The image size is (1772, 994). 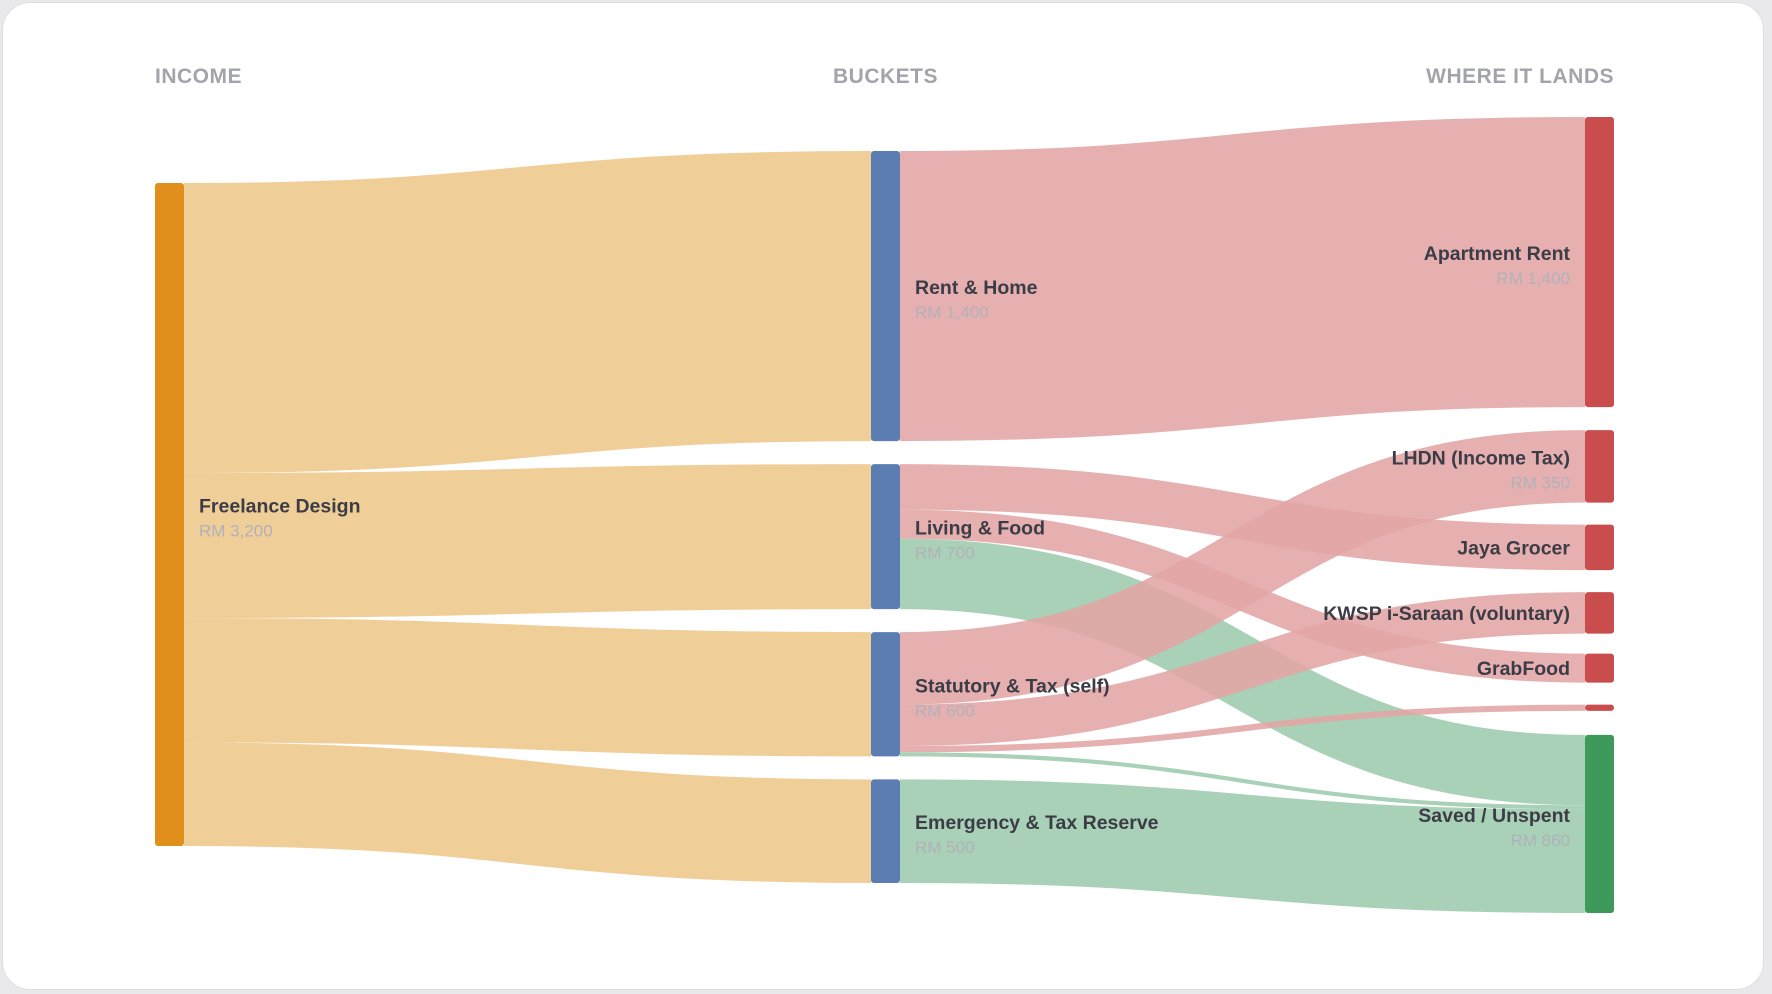 I want to click on column-header-1: BUCKETS, so click(x=885, y=76).